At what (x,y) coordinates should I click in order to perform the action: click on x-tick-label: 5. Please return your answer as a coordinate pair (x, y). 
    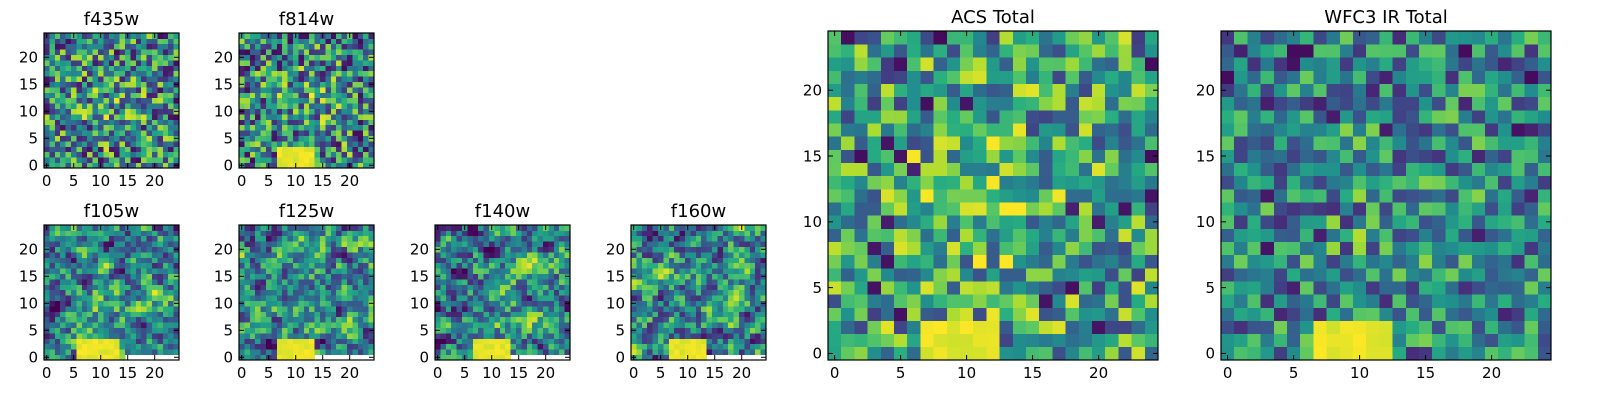
    Looking at the image, I should click on (901, 373).